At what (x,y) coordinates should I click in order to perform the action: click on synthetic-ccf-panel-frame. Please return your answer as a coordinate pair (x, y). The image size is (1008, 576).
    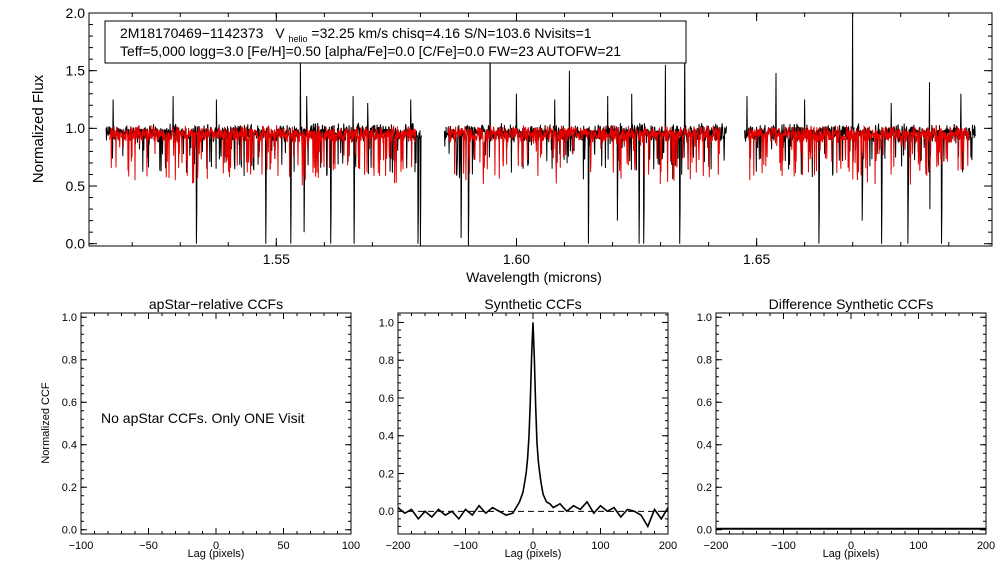
    Looking at the image, I should click on (533, 423).